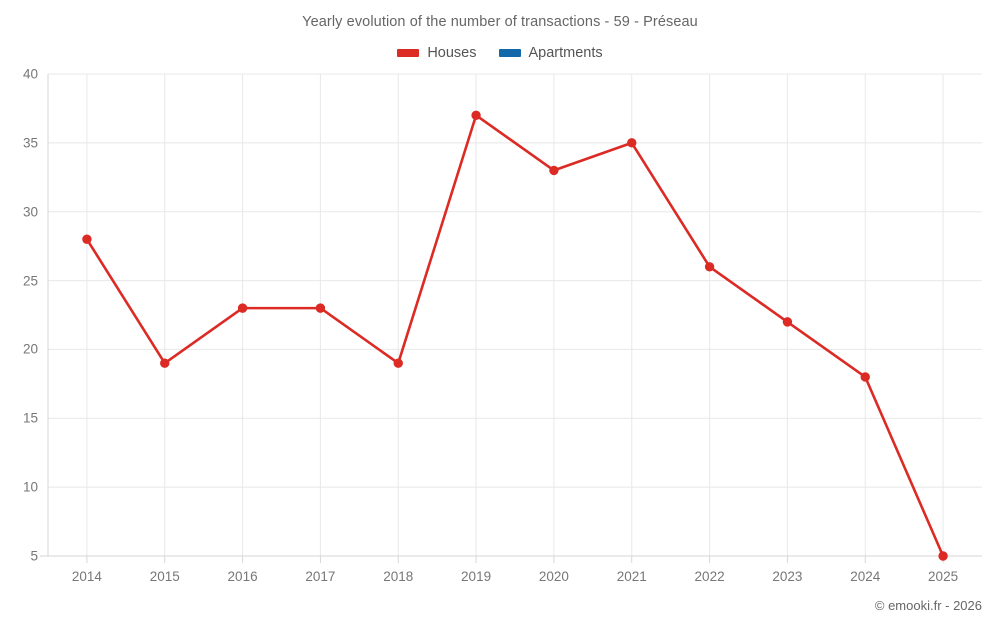 Image resolution: width=1000 pixels, height=625 pixels. I want to click on x-axis-tick-label: 2025, so click(943, 576).